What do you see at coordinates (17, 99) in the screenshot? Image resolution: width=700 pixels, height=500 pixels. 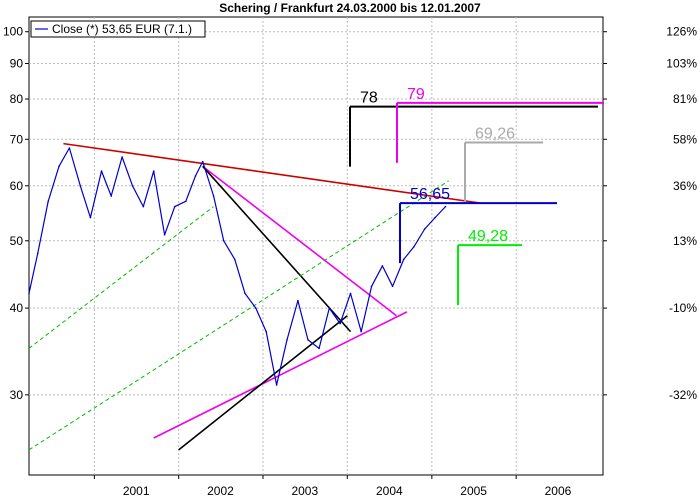 I see `y-tick-label-left: 80` at bounding box center [17, 99].